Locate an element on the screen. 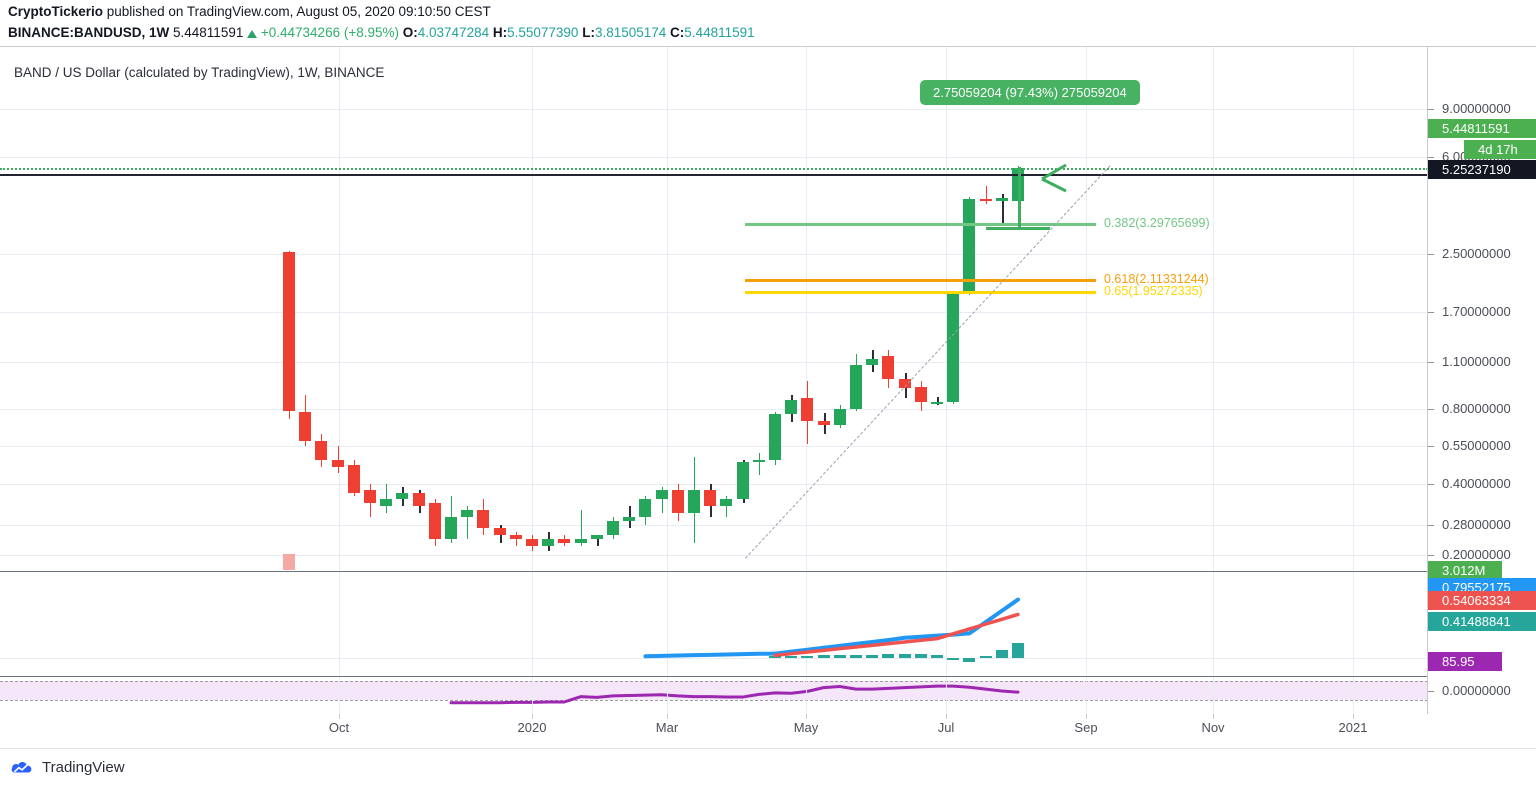 The image size is (1536, 786). close-label: C: is located at coordinates (677, 32).